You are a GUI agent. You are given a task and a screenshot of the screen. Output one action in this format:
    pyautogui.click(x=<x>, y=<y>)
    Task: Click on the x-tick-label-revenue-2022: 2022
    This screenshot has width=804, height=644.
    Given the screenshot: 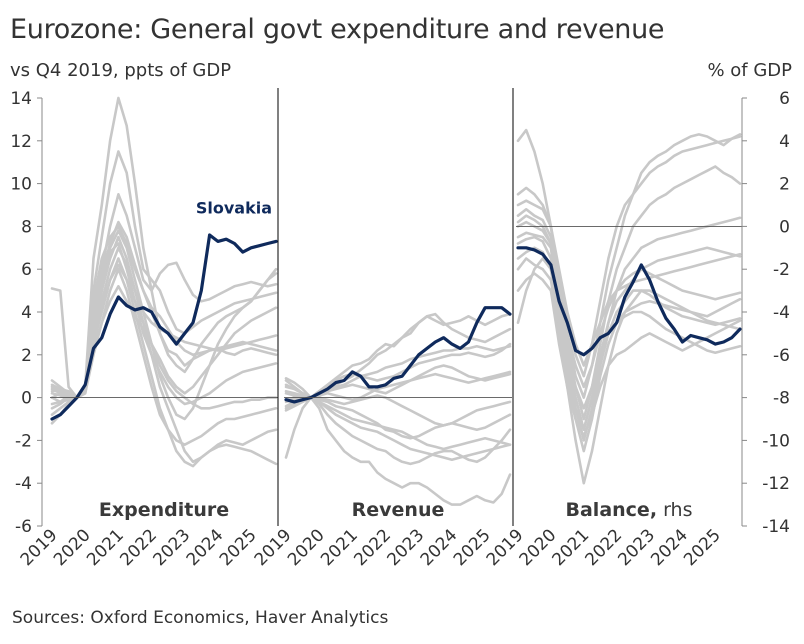 What is the action you would take?
    pyautogui.click(x=372, y=547)
    